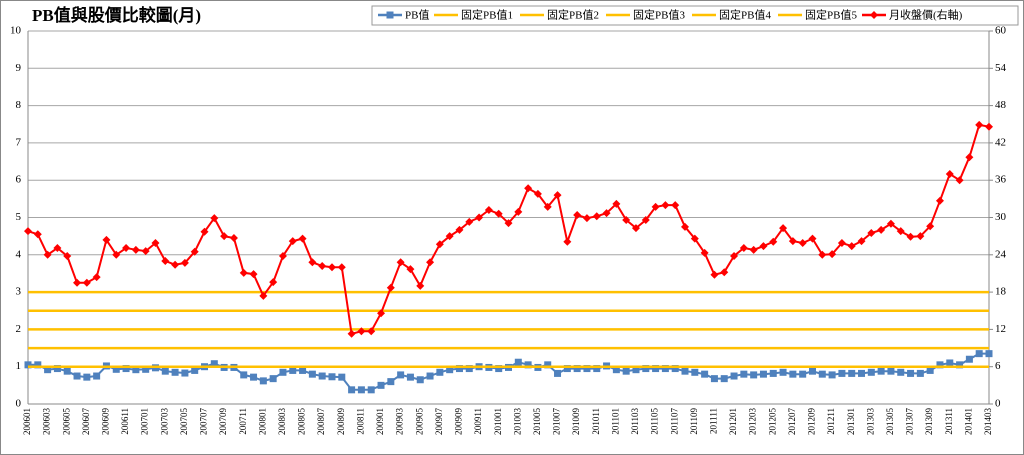 The width and height of the screenshot is (1024, 455). Describe the element at coordinates (573, 15) in the screenshot. I see `legend-label: 固定PB值2` at that location.